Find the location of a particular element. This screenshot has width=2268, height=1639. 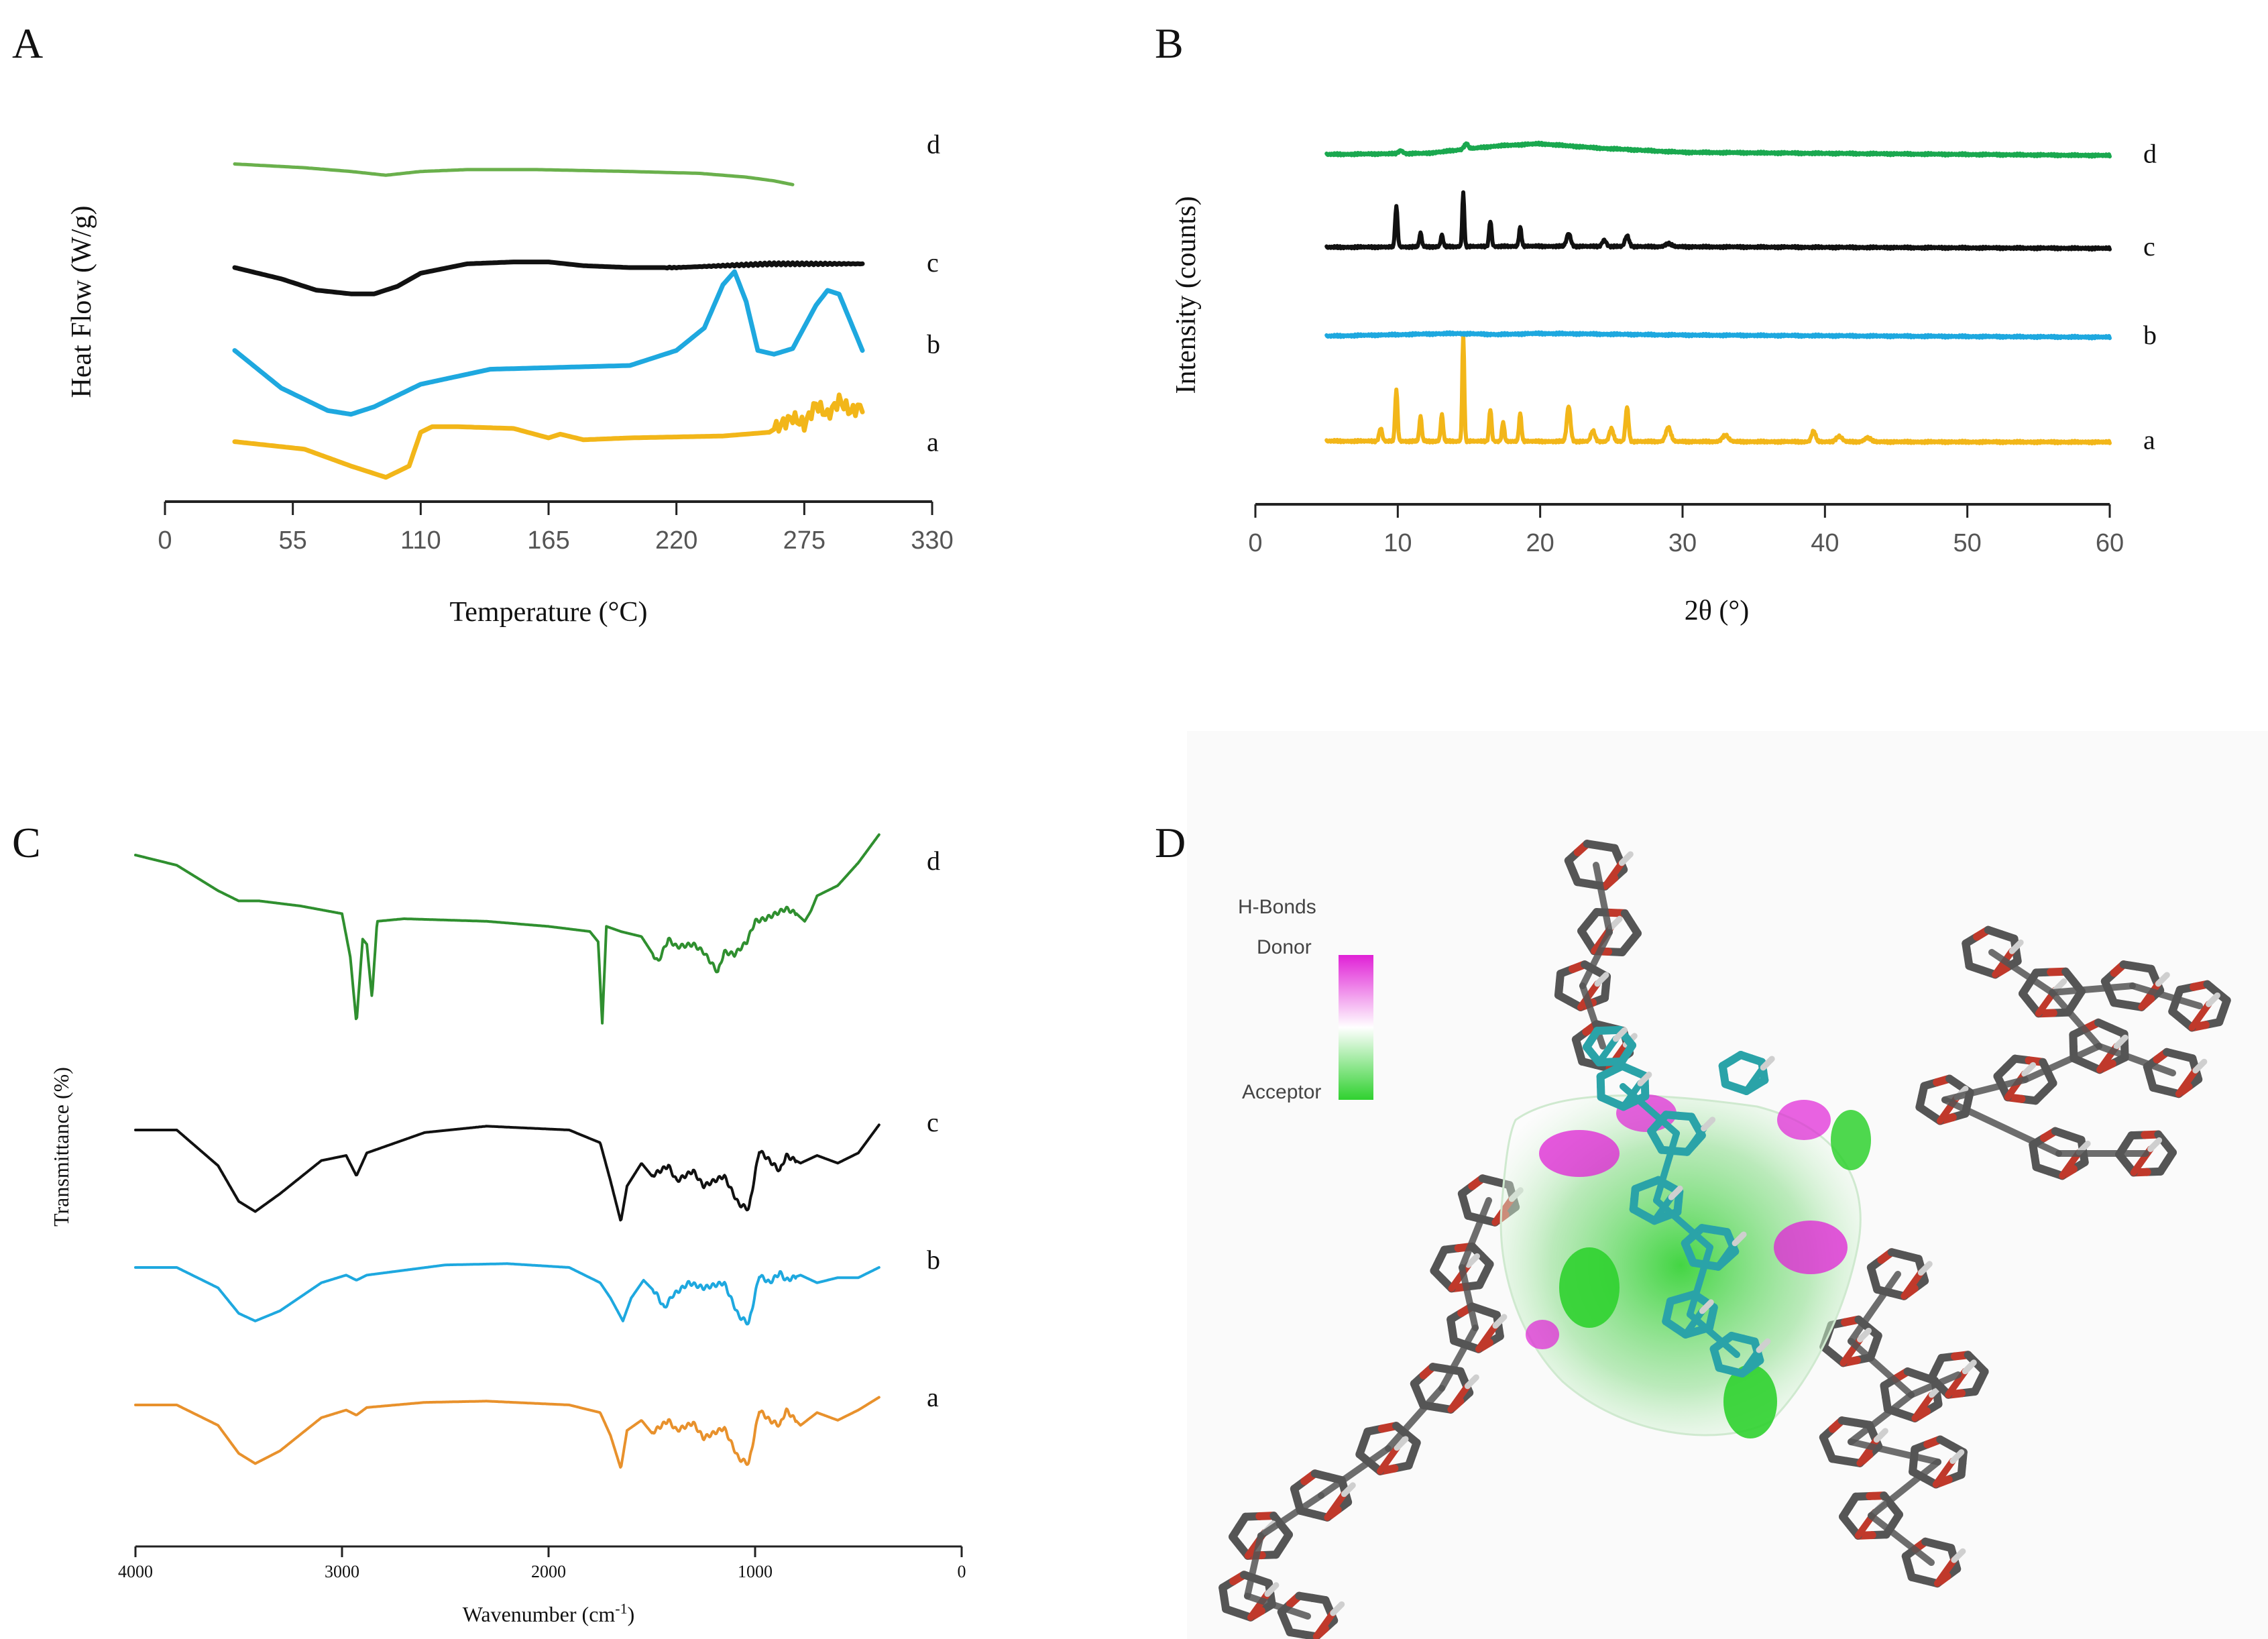

a-tick-label-4: 220 is located at coordinates (676, 541).